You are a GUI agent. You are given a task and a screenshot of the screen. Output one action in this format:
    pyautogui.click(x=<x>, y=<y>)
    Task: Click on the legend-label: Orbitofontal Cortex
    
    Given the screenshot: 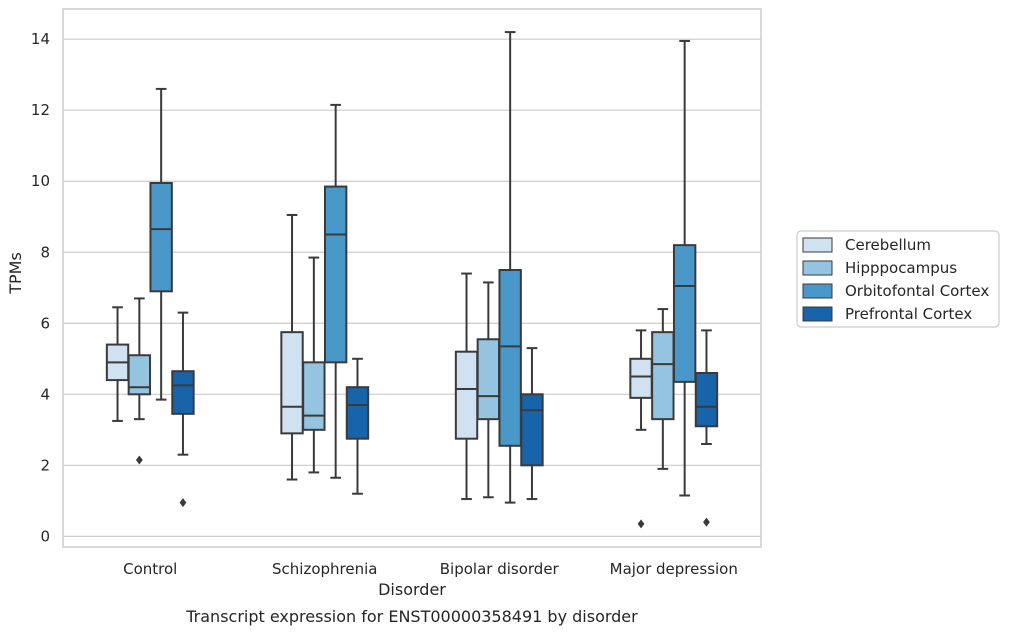 What is the action you would take?
    pyautogui.click(x=917, y=291)
    